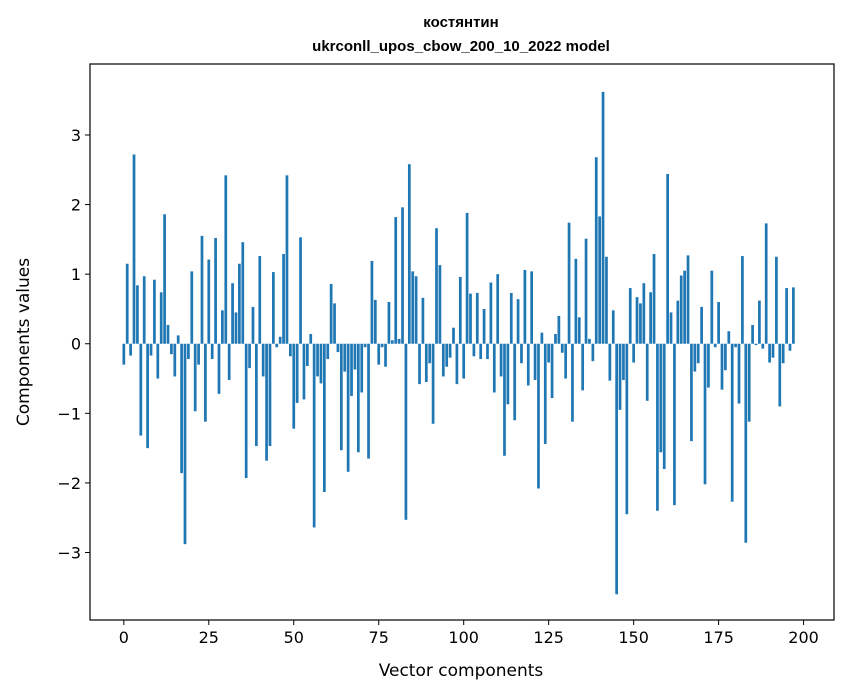  Describe the element at coordinates (461, 671) in the screenshot. I see `x-axis-label: Vector components` at that location.